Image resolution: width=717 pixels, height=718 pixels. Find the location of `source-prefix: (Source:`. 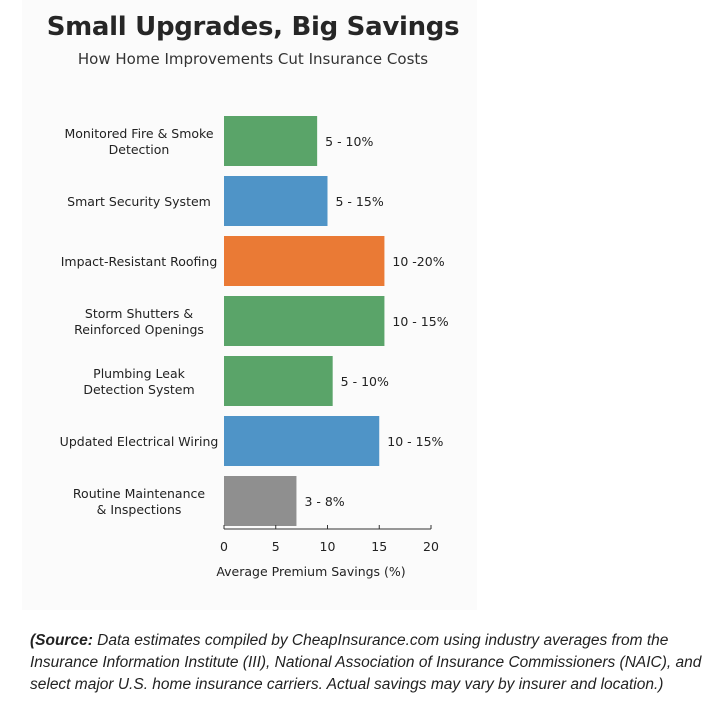

source-prefix: (Source: is located at coordinates (61, 640).